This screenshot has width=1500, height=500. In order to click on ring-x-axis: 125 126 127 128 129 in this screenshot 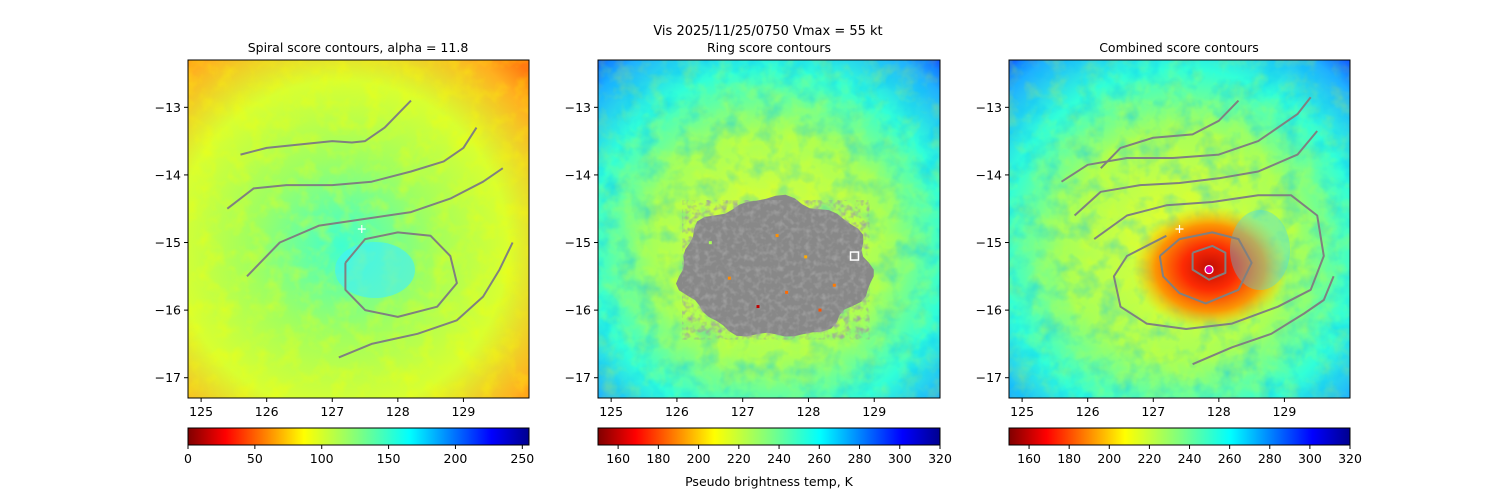, I will do `click(742, 408)`.